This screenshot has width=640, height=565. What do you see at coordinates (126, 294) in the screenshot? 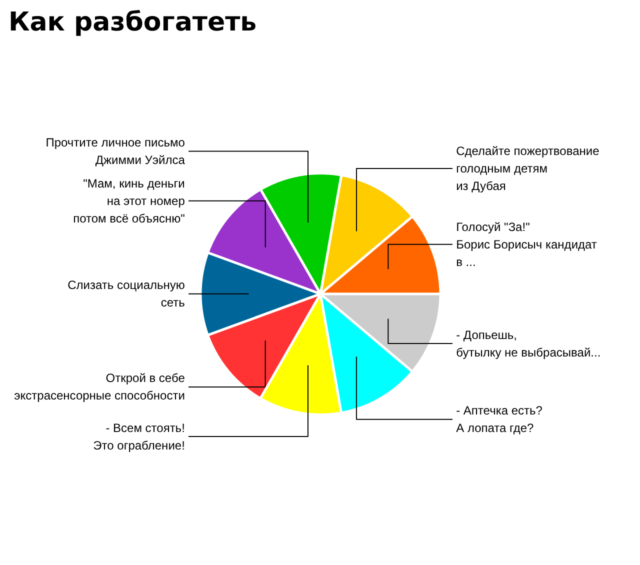
I see `slice-label: Слизать социальную сеть` at bounding box center [126, 294].